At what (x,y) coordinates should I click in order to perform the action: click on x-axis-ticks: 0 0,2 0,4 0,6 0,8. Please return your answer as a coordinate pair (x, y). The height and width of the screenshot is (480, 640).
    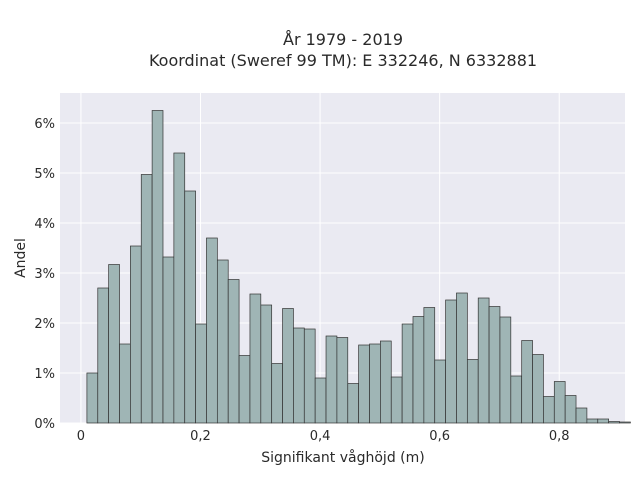
    Looking at the image, I should click on (323, 436).